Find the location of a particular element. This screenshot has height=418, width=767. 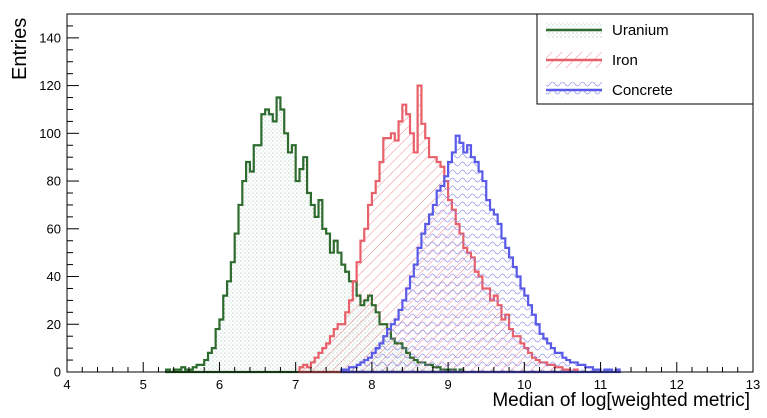

legend-label: Uranium is located at coordinates (640, 30).